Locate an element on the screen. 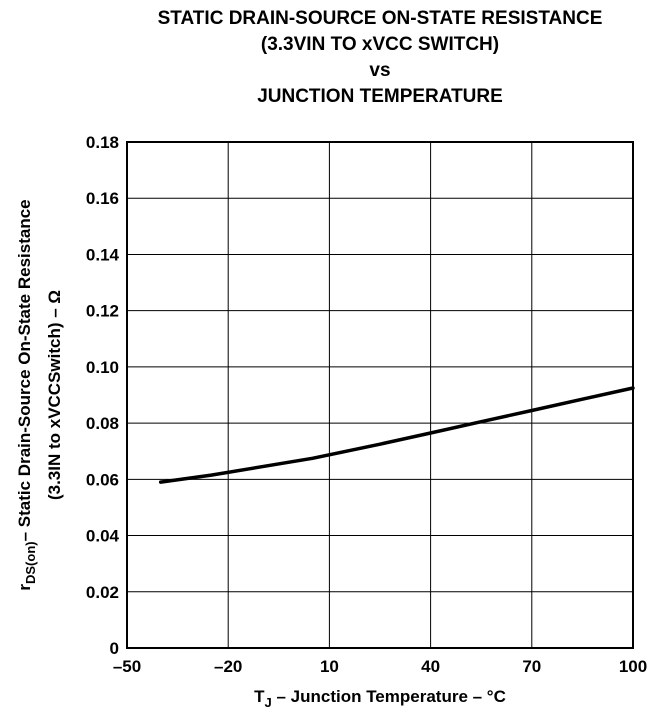  x-tick-label: 10 is located at coordinates (329, 666).